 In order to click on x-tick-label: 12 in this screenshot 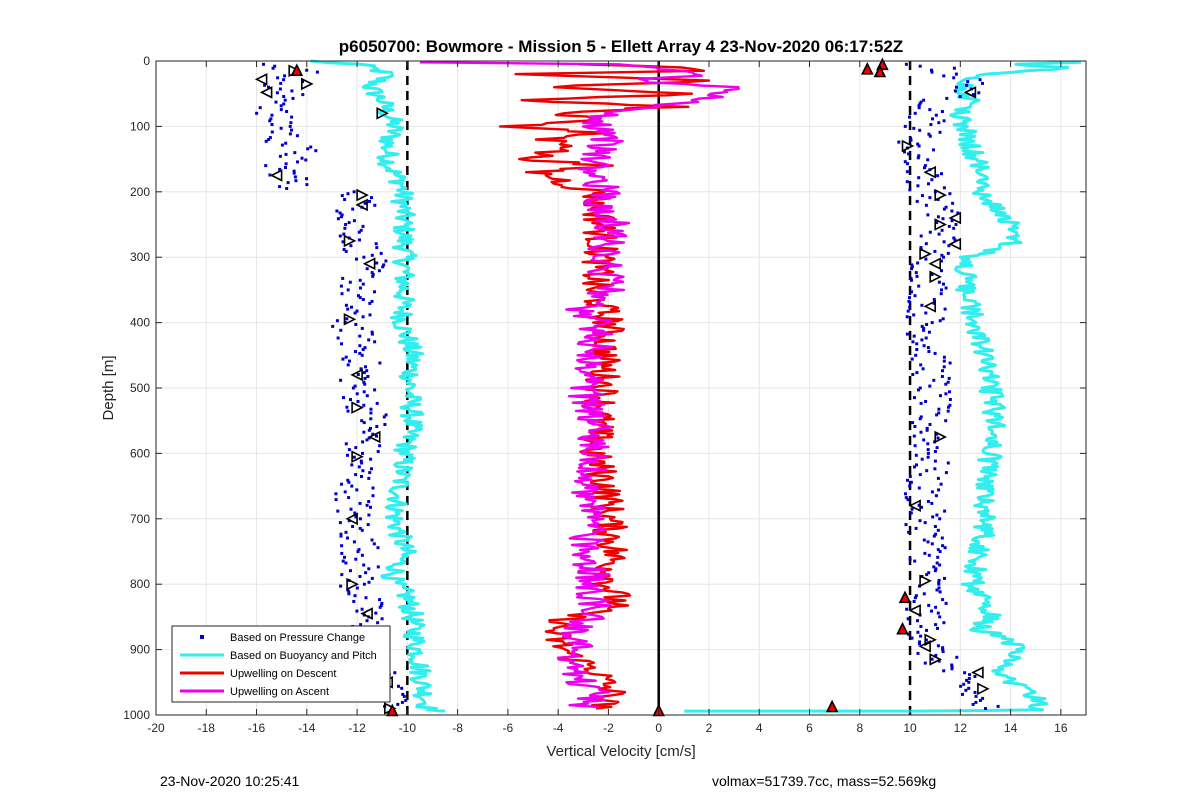, I will do `click(961, 728)`.